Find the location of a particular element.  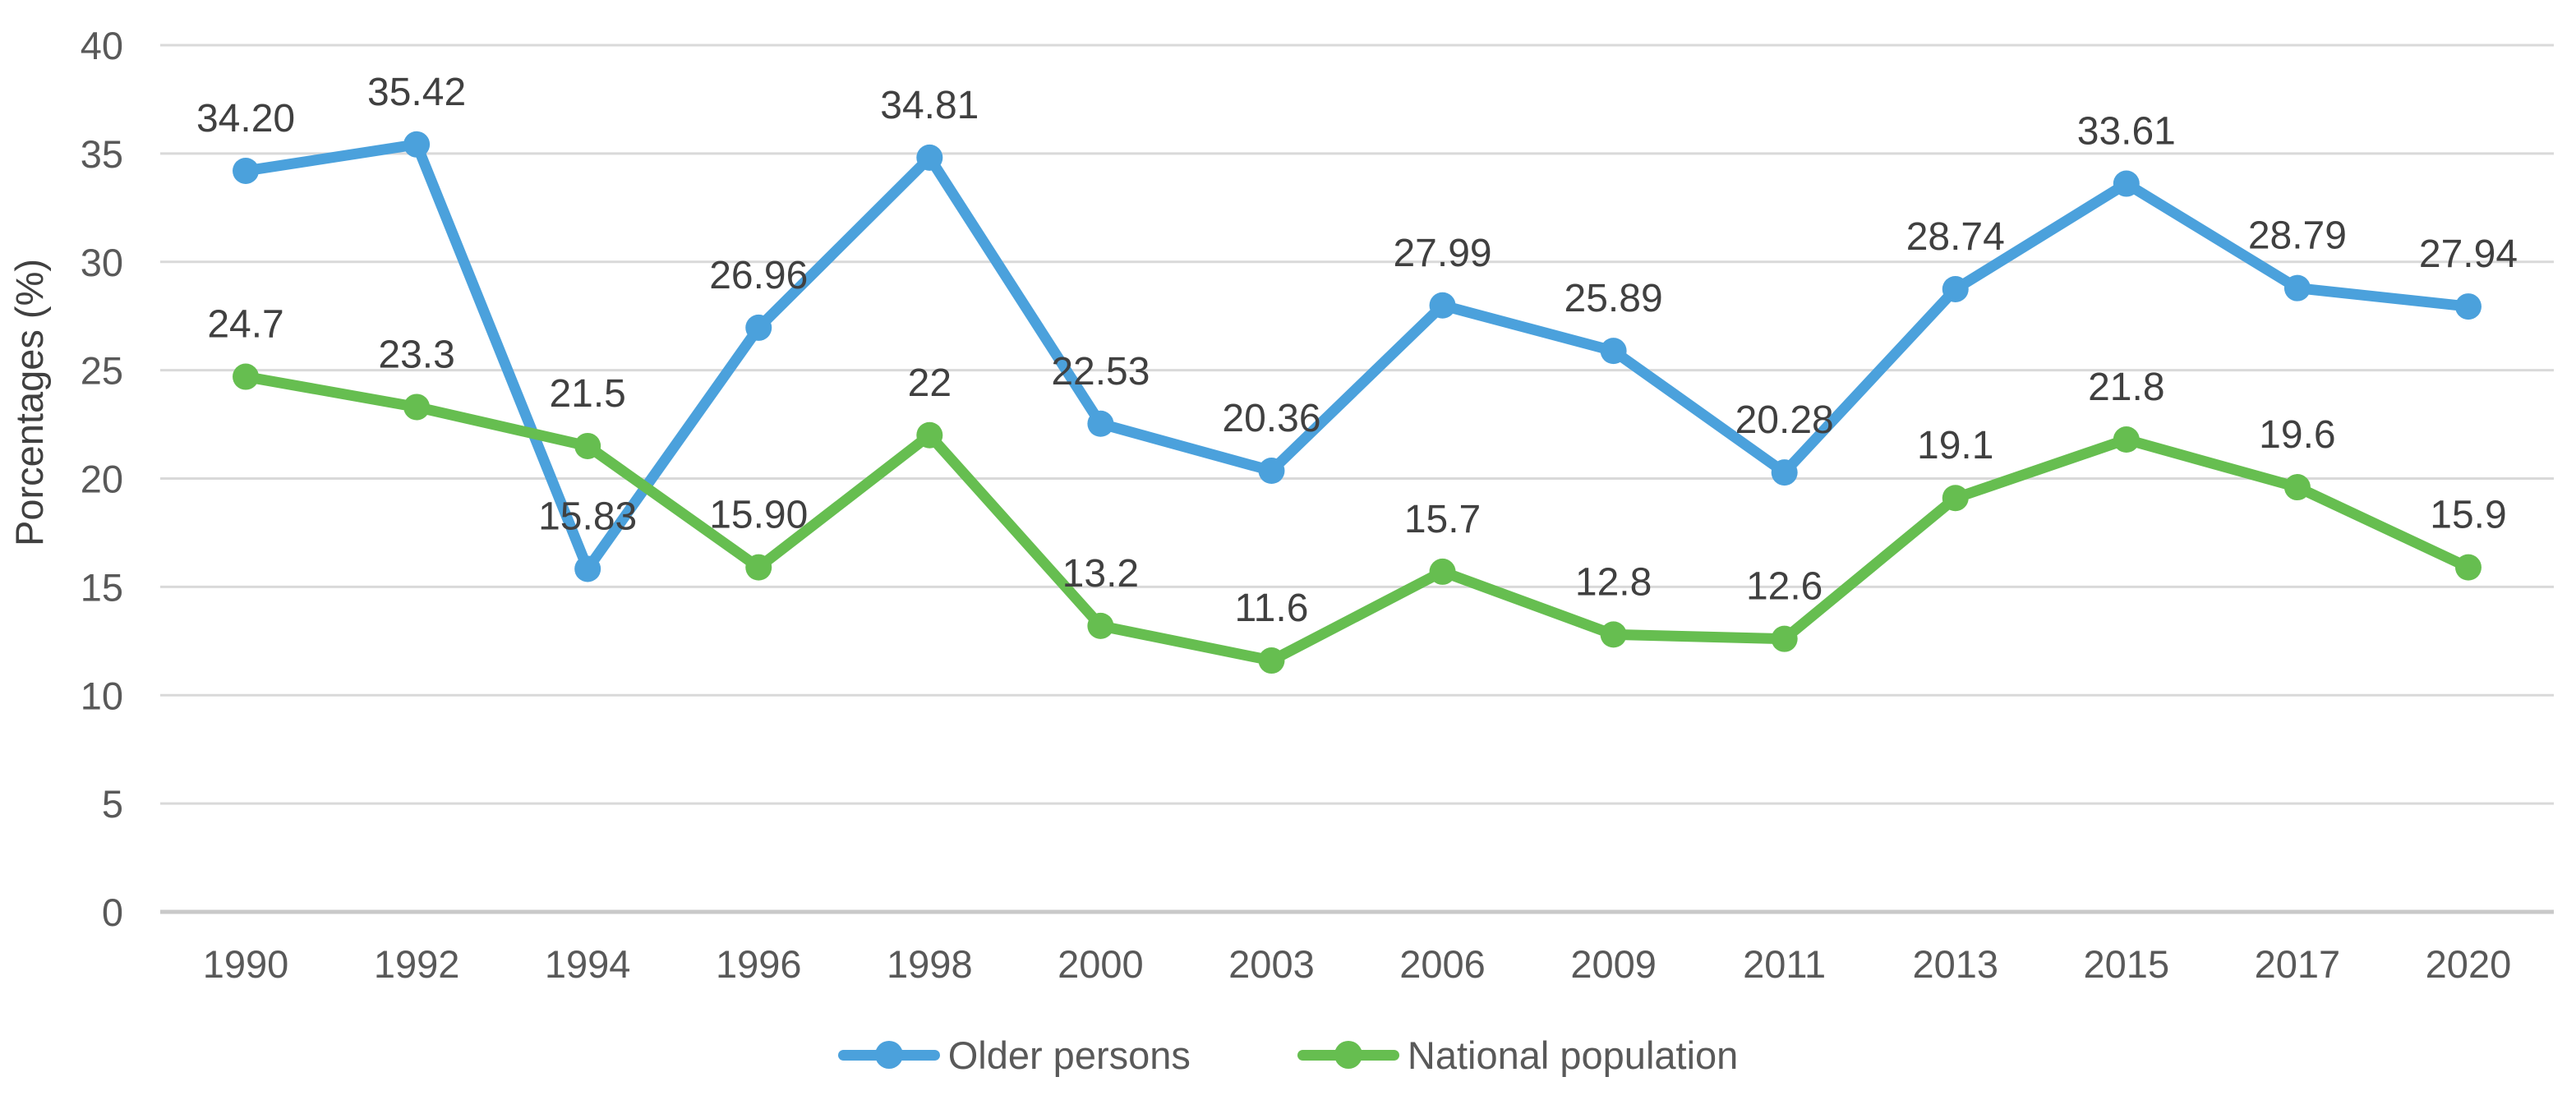

national-population-data-label: 15.7 is located at coordinates (1442, 519).